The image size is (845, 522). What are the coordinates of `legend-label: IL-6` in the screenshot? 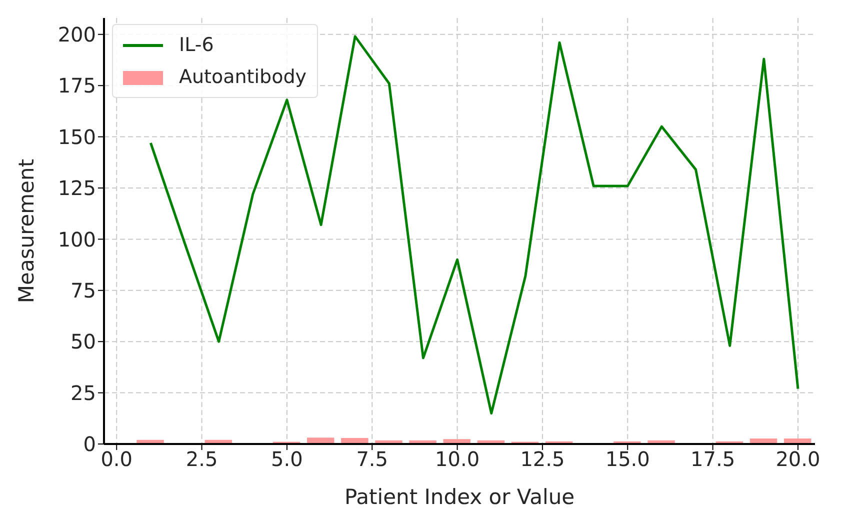 It's located at (196, 45).